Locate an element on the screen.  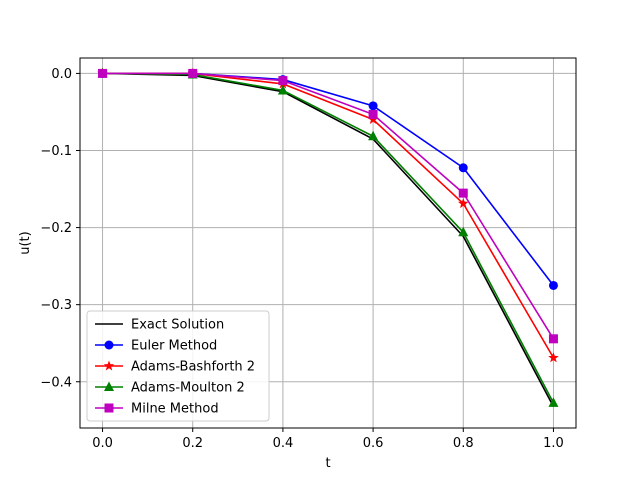
y-tick-label: 0.0 is located at coordinates (61, 74).